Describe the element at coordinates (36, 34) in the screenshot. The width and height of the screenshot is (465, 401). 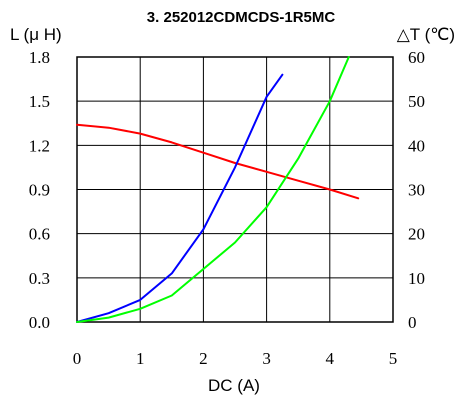
I see `y-left-axis-label: L (μ H)` at that location.